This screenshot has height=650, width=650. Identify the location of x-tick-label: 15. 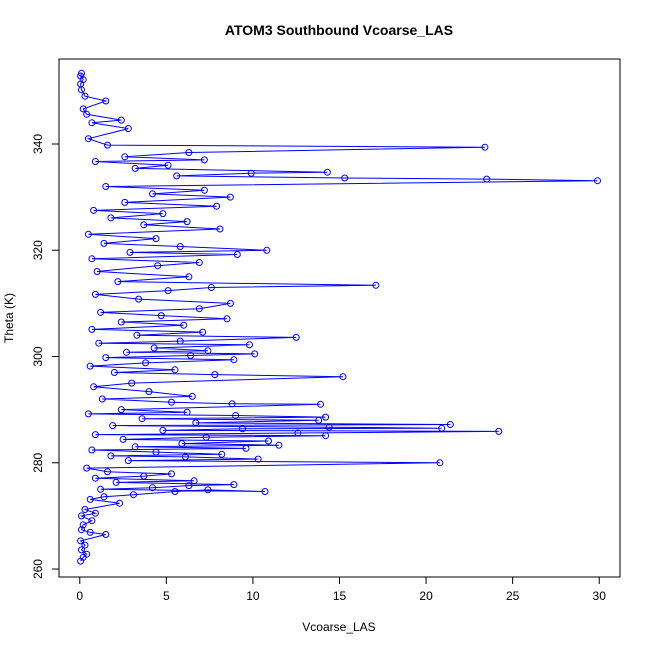
(340, 596).